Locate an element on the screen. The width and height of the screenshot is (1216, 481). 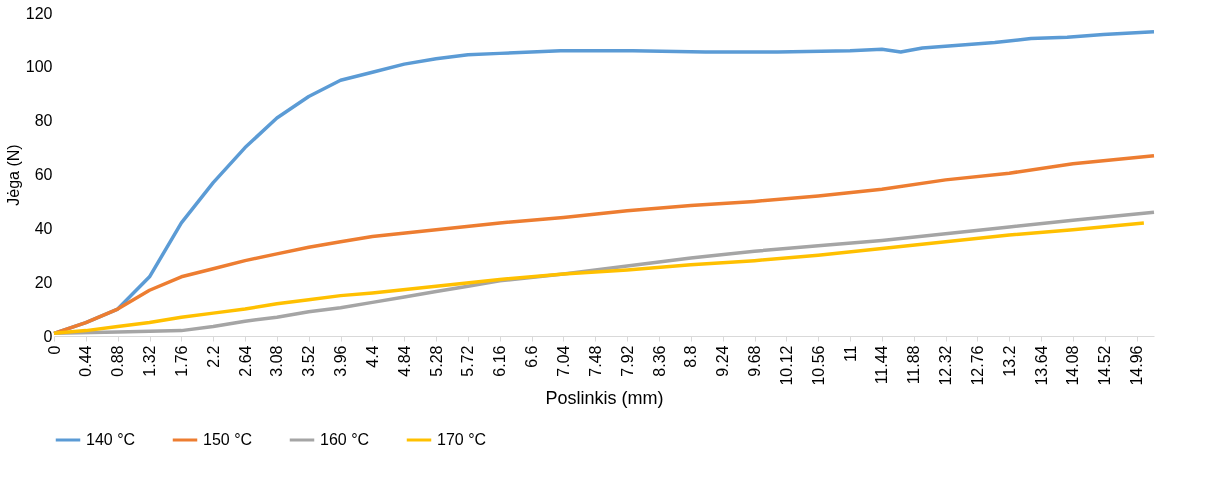
x-tick-label: 5.28 is located at coordinates (436, 361).